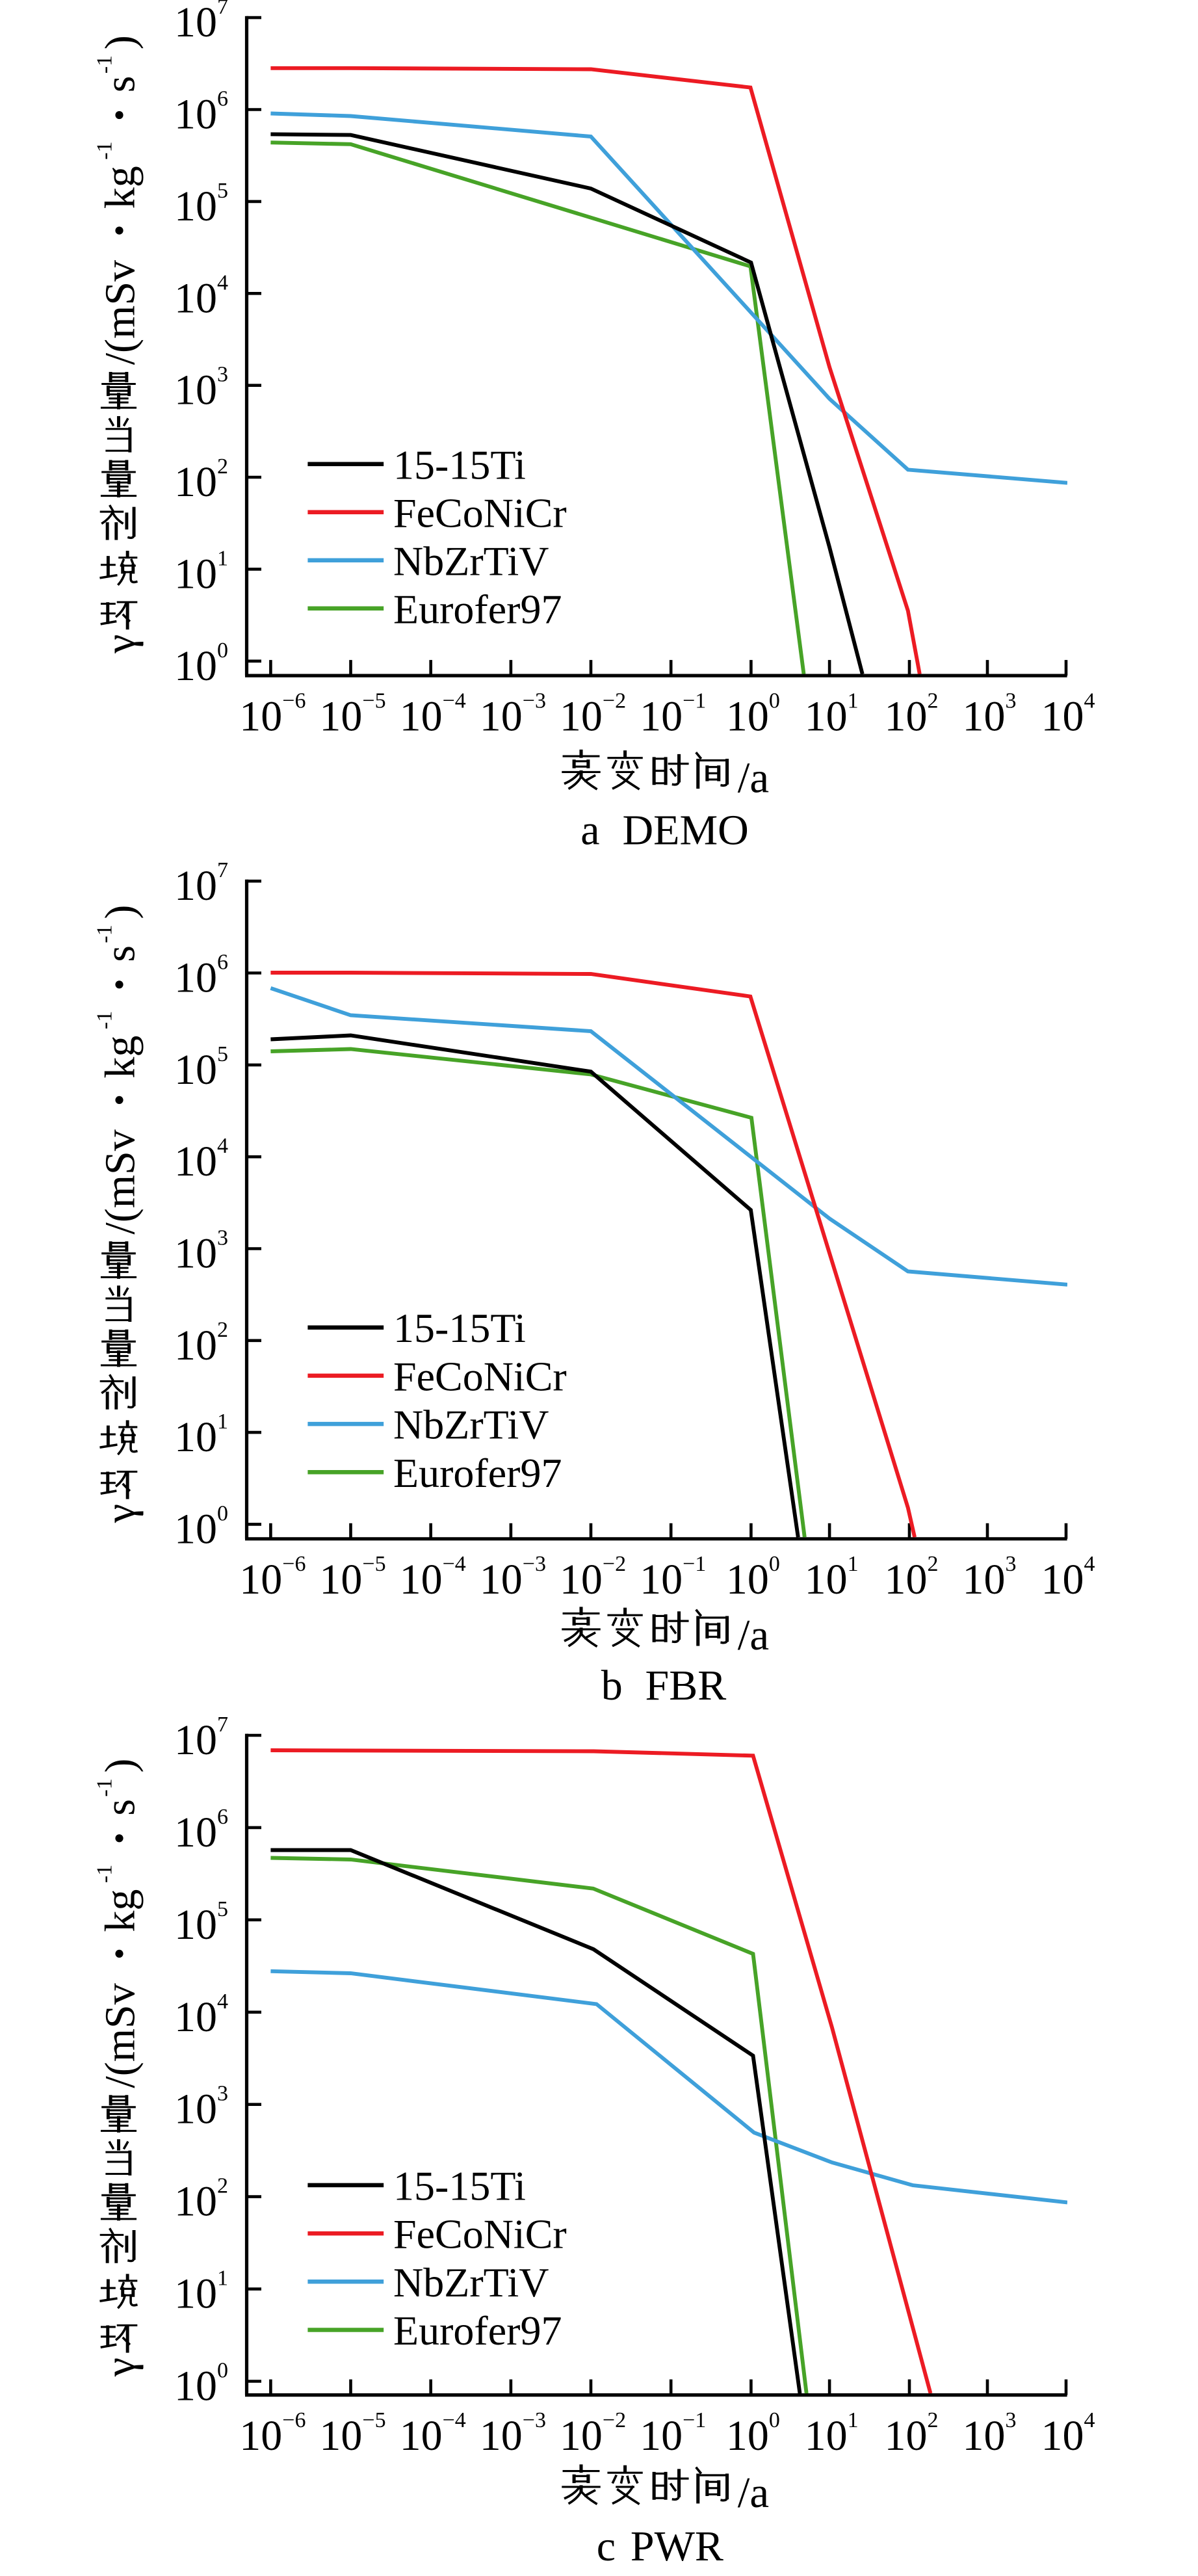 The image size is (1198, 2576). Describe the element at coordinates (589, 830) in the screenshot. I see `svg-text: a` at that location.